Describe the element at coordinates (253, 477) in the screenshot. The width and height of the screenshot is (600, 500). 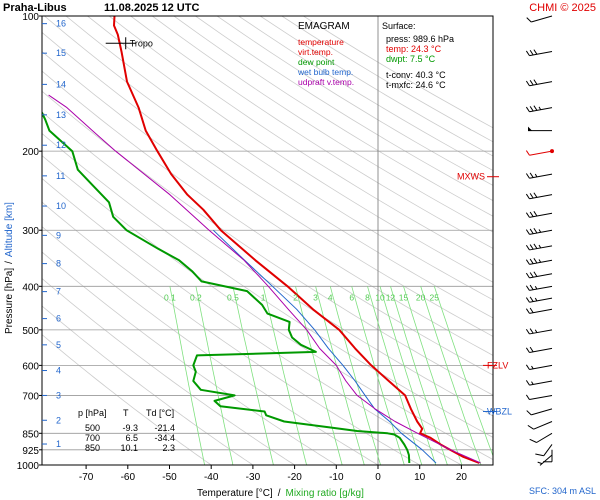
I see `x-tick-label: -30` at that location.